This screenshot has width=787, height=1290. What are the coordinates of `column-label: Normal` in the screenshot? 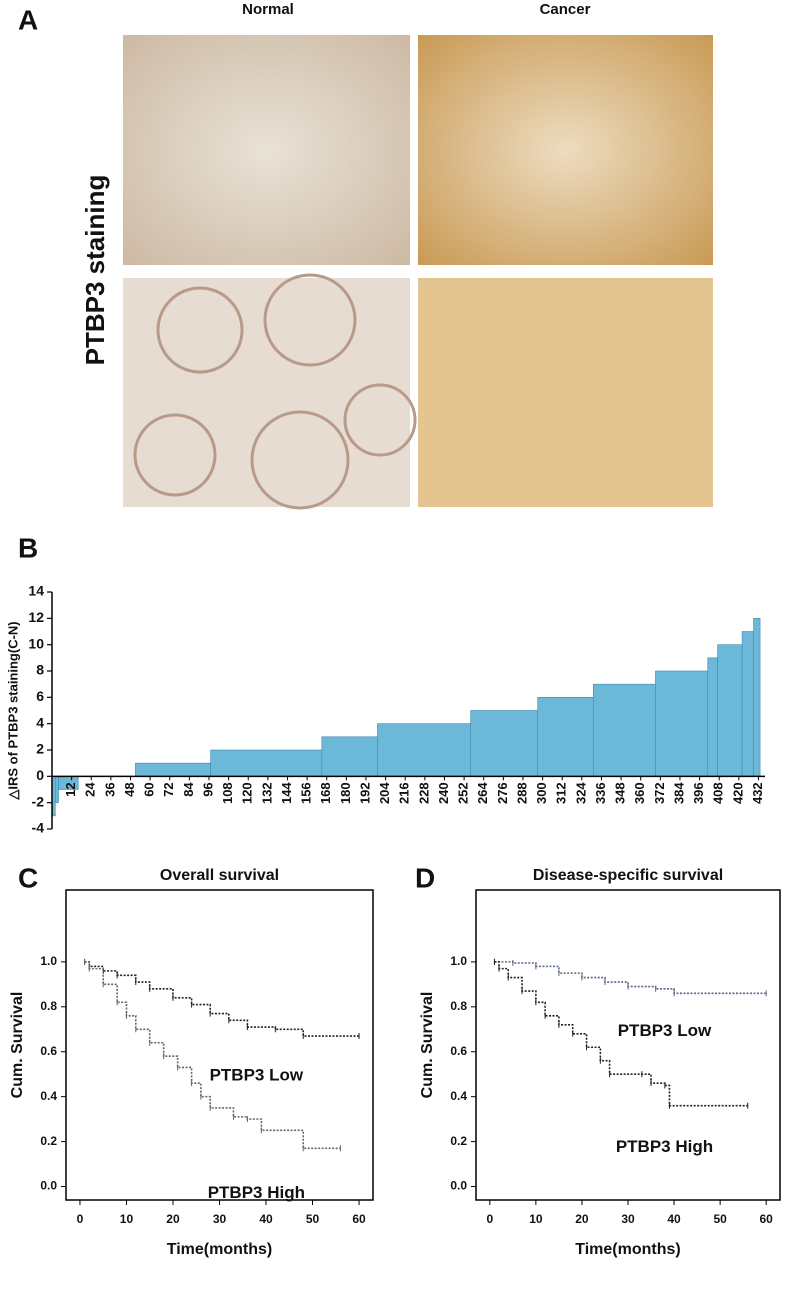 It's located at (268, 9).